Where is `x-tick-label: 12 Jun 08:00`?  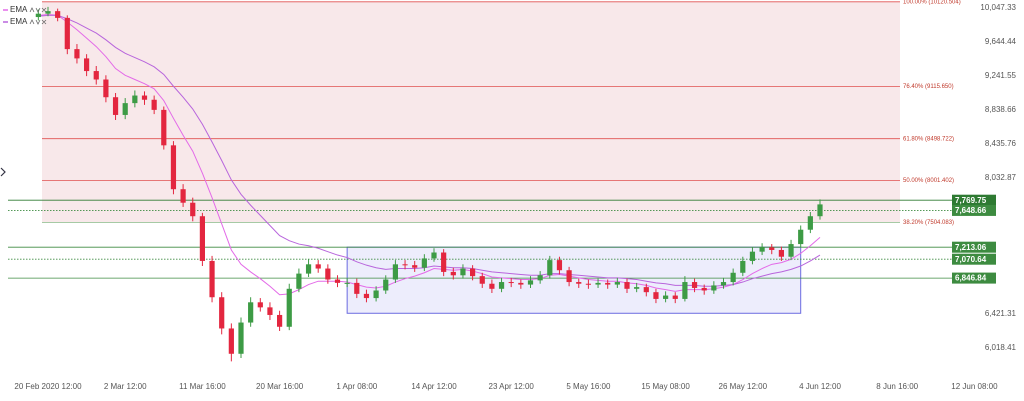 x-tick-label: 12 Jun 08:00 is located at coordinates (974, 386).